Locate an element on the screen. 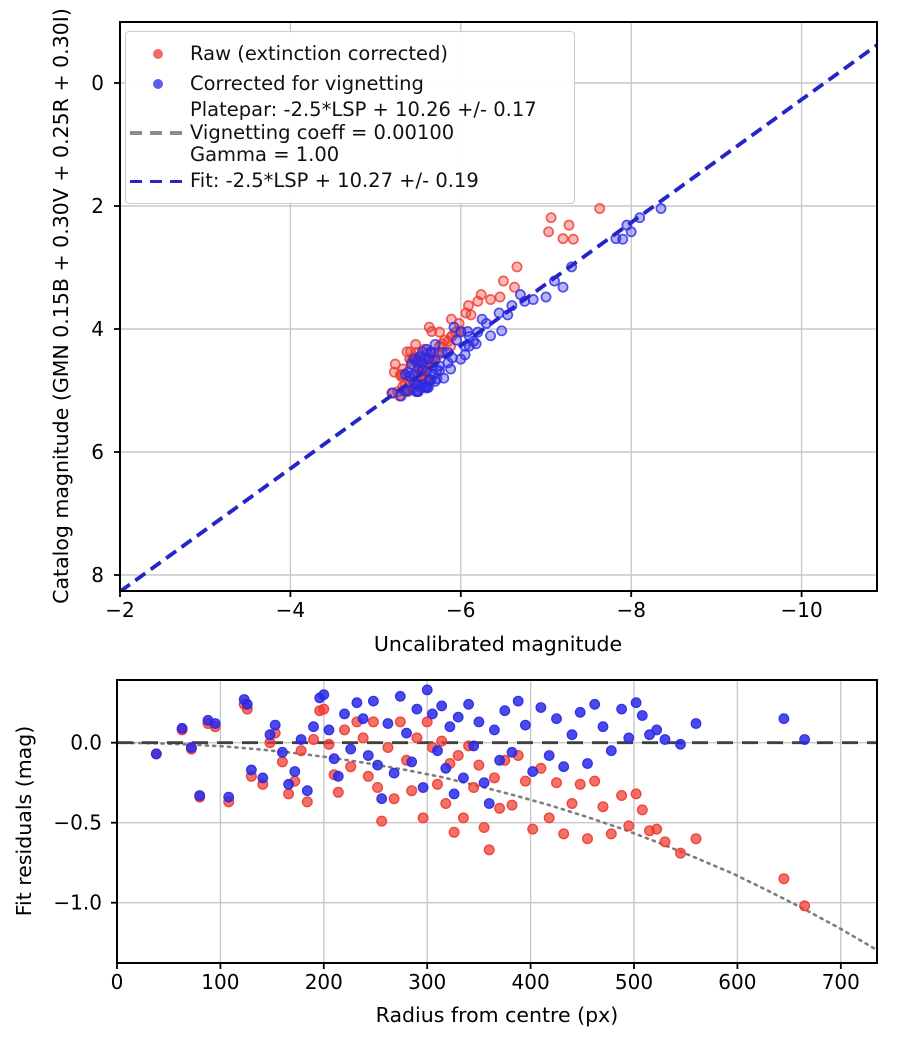 The height and width of the screenshot is (1050, 900). x-tick-label: 100 is located at coordinates (220, 982).